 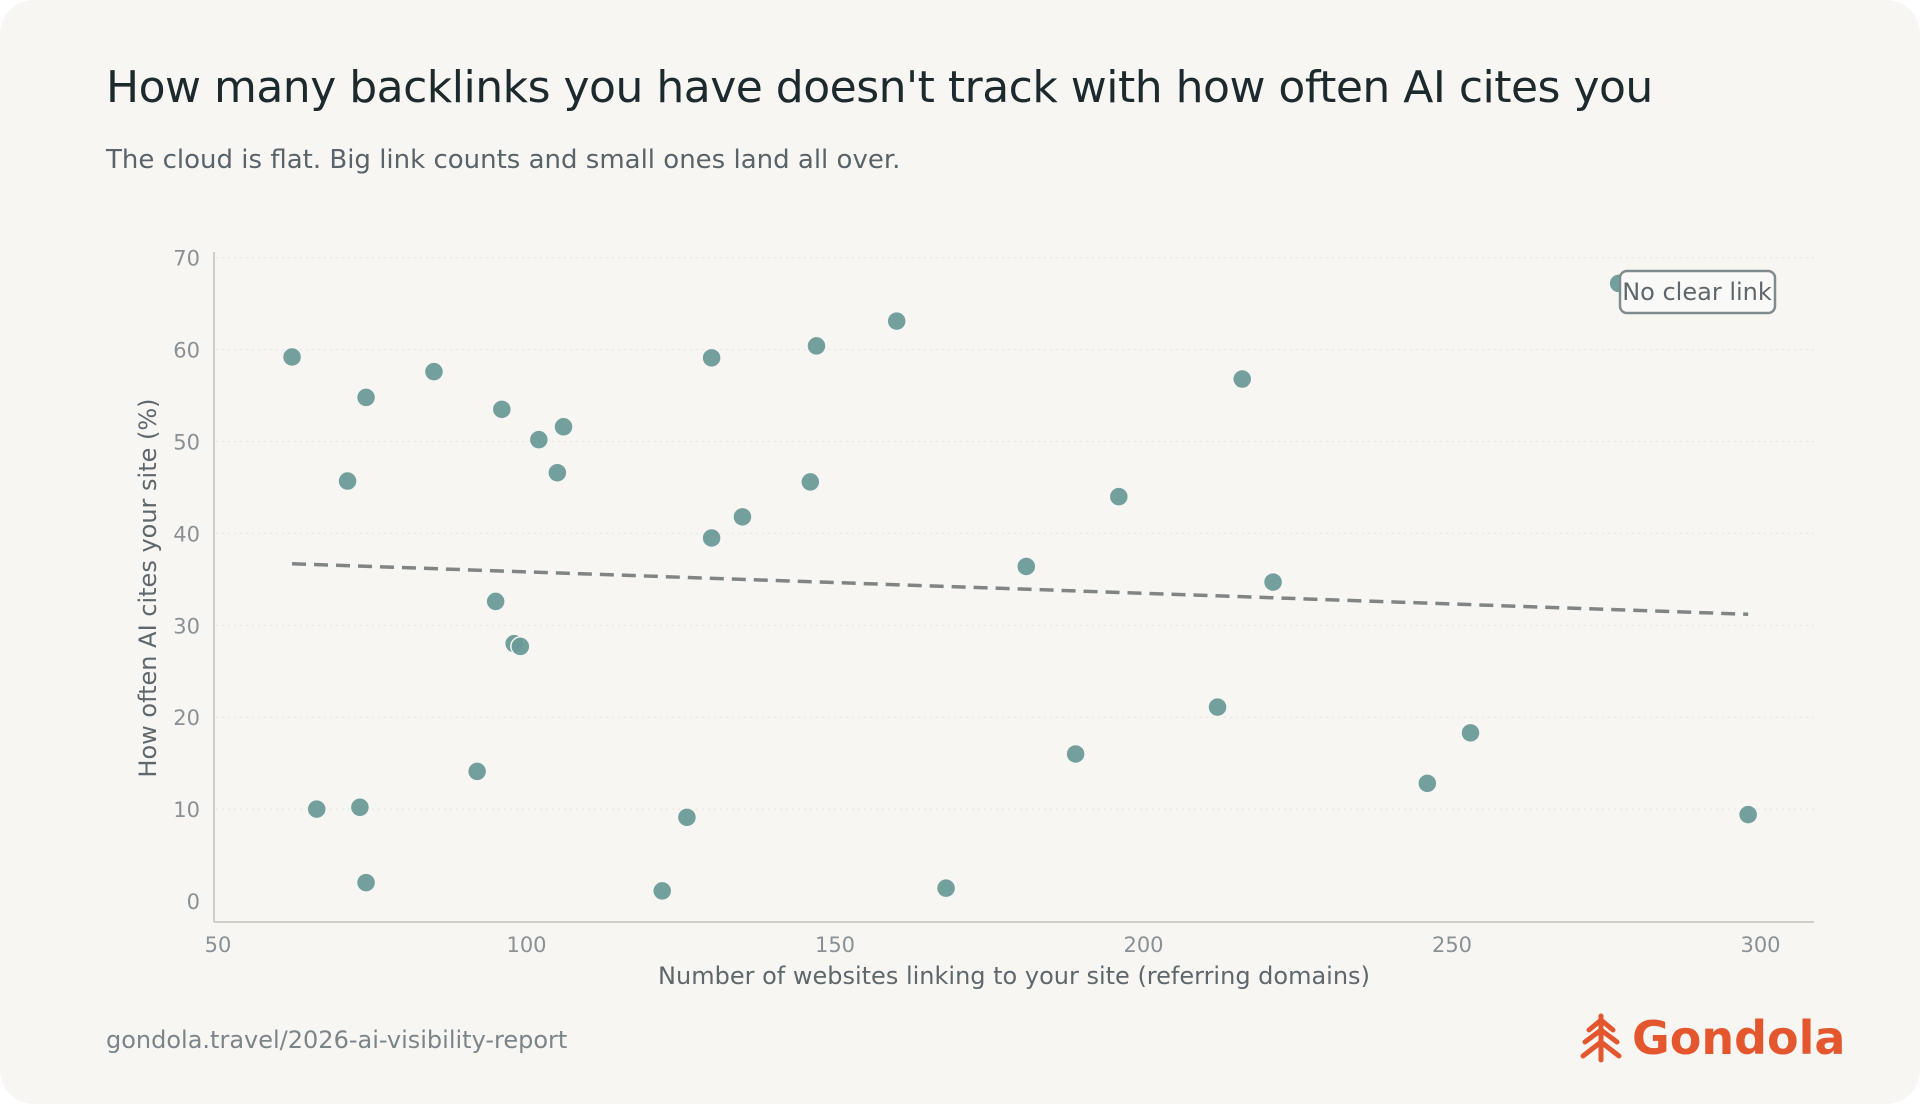 I want to click on x-tick-label: 150, so click(x=835, y=945).